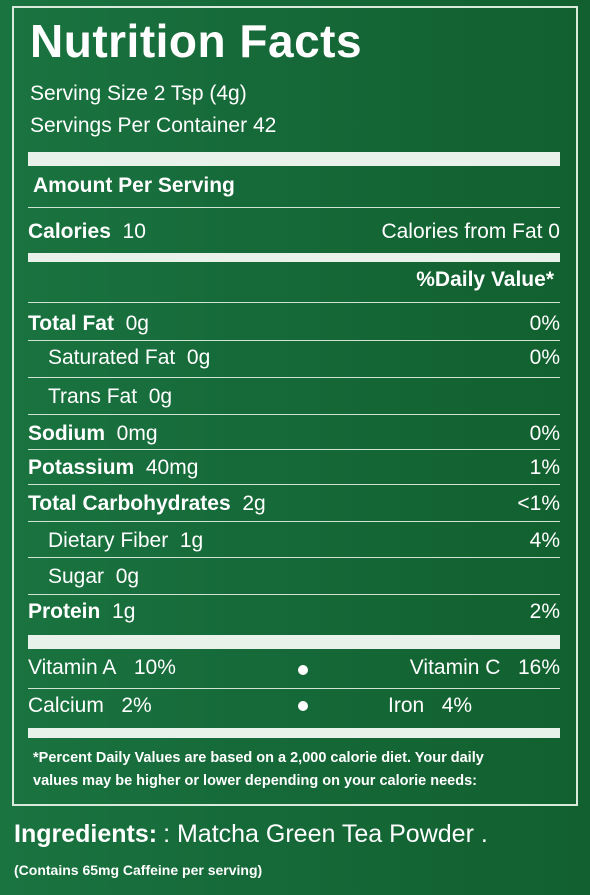  Describe the element at coordinates (294, 435) in the screenshot. I see `nutrient-row: Sodium 0mg 0%` at that location.